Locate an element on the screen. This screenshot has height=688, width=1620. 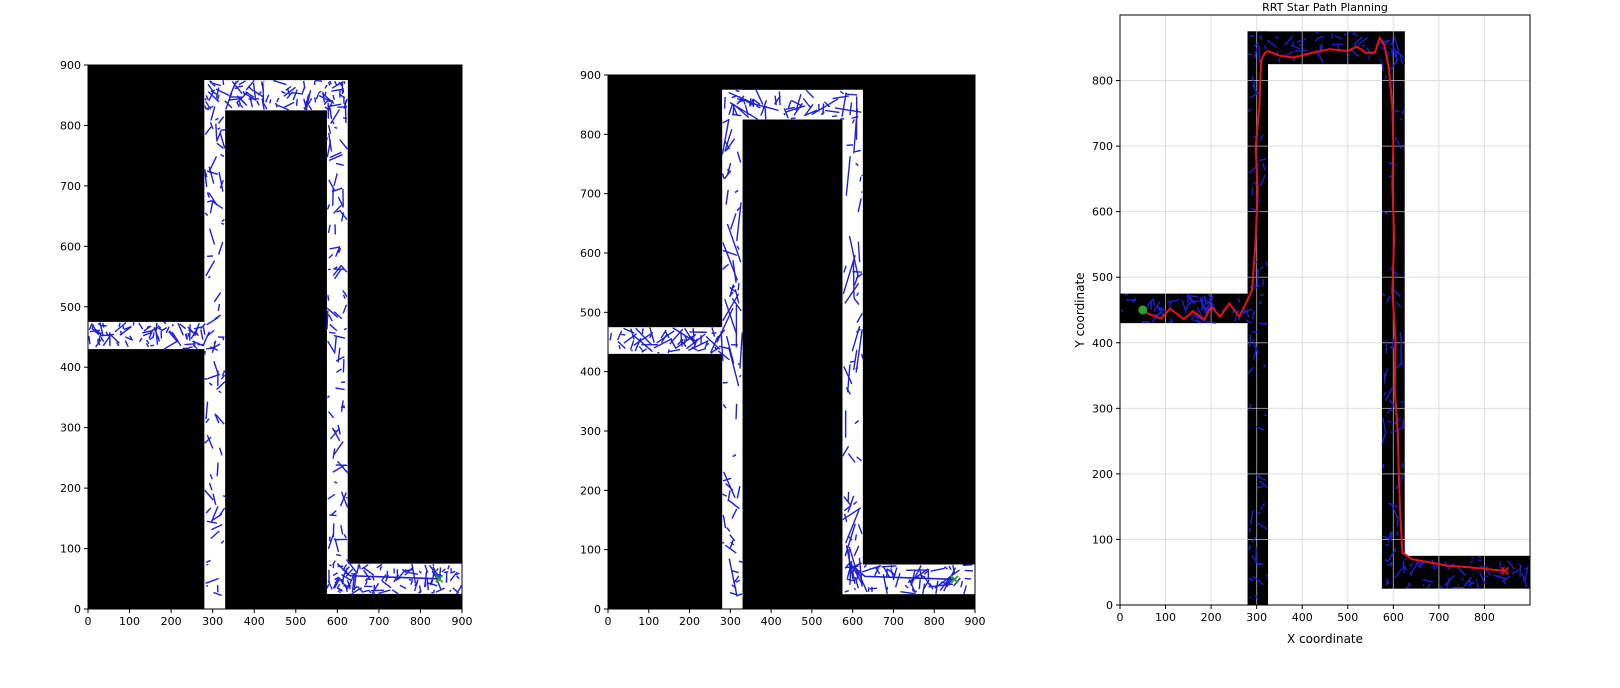
y-tick-label: 400 is located at coordinates (1102, 343).